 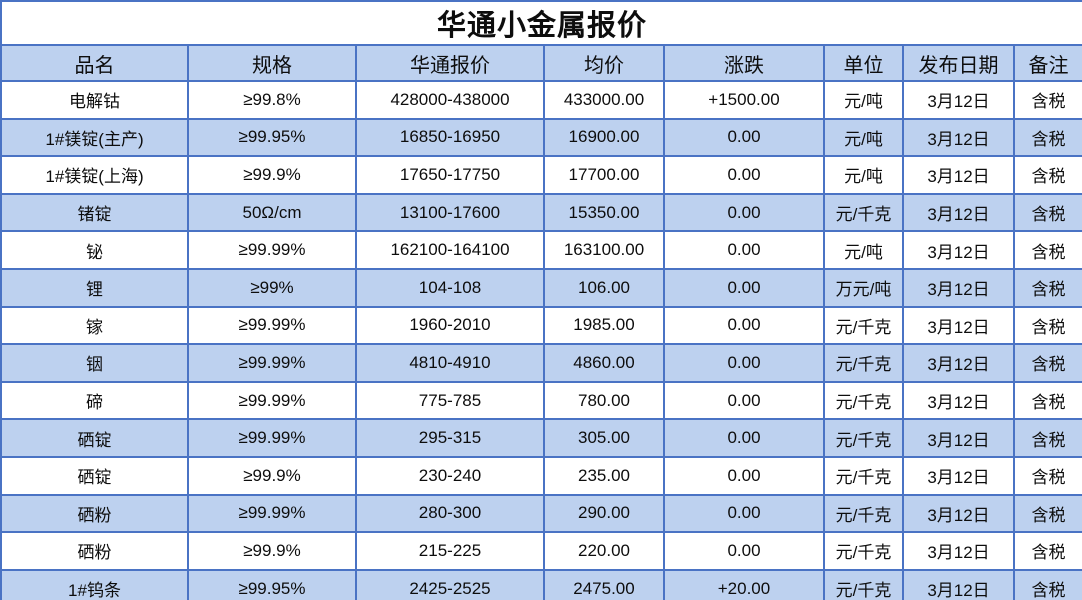 What do you see at coordinates (450, 325) in the screenshot?
I see `cell-quote-range: 1960-2010` at bounding box center [450, 325].